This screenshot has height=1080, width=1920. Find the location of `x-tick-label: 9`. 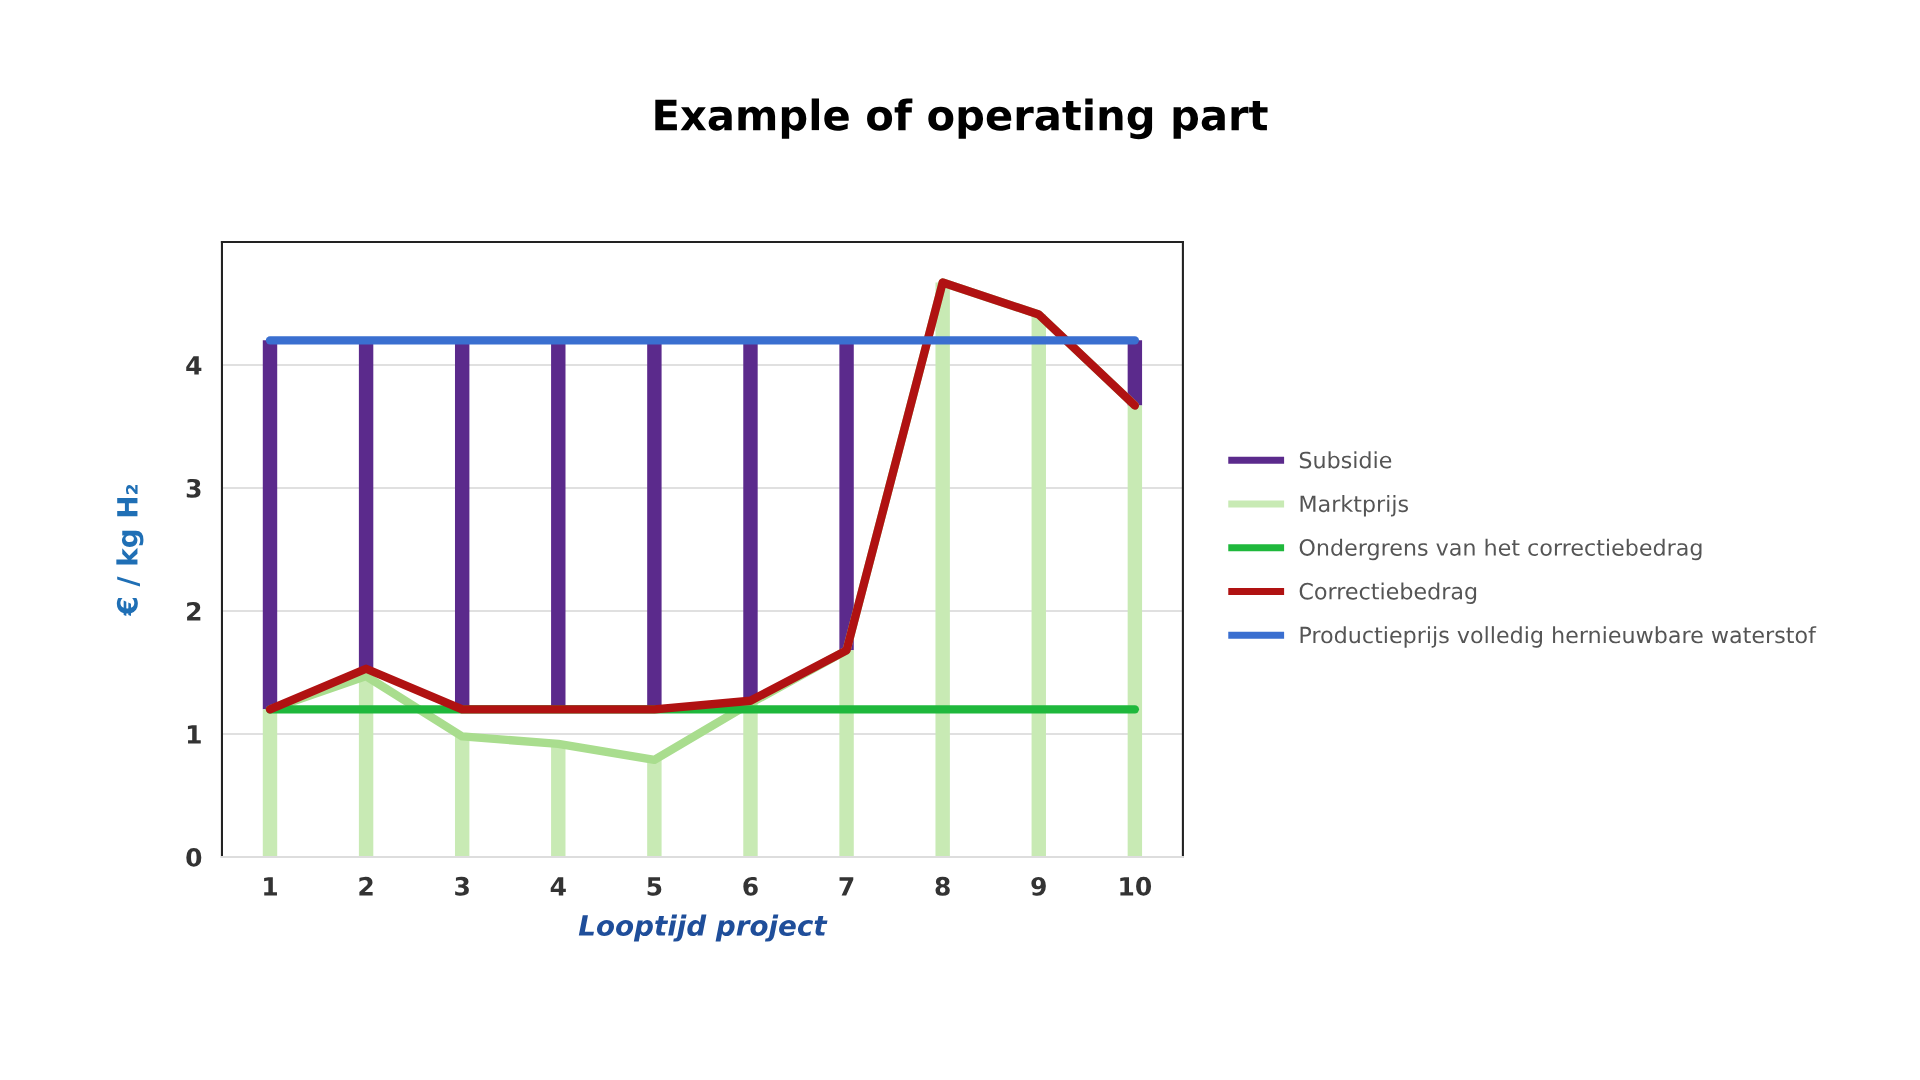

x-tick-label: 9 is located at coordinates (1038, 886).